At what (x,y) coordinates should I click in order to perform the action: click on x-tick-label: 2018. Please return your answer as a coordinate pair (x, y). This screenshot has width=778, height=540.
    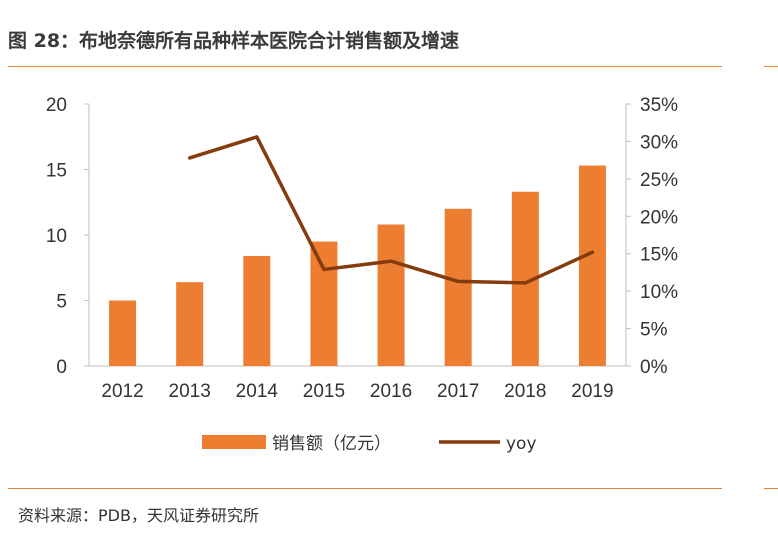
    Looking at the image, I should click on (525, 391).